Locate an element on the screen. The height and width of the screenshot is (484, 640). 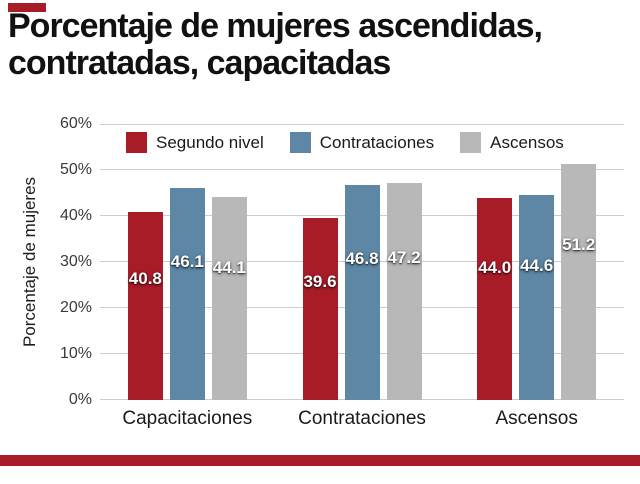
bar-value-label: 46.1 is located at coordinates (187, 261).